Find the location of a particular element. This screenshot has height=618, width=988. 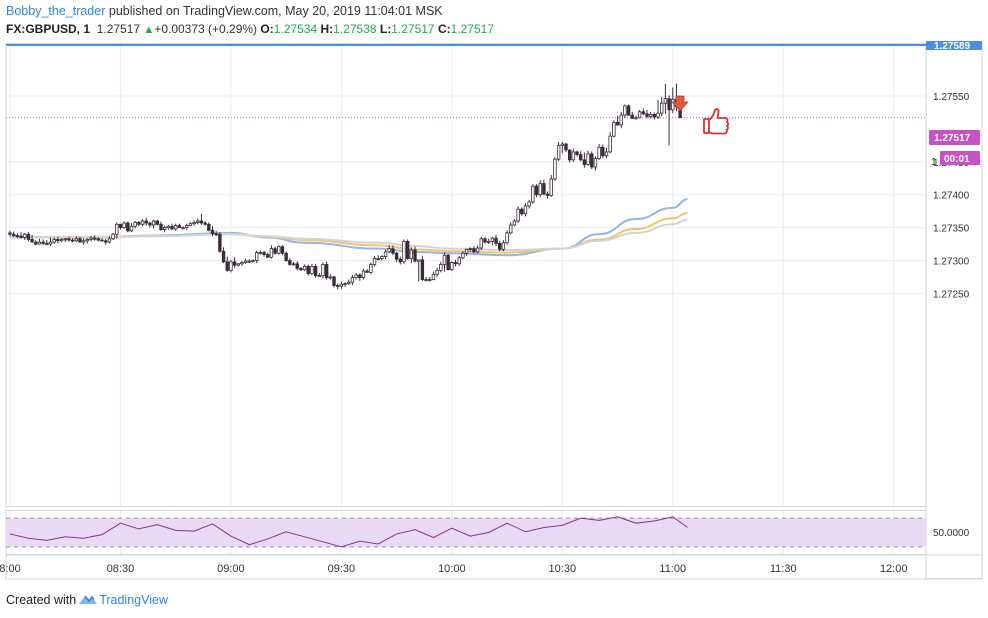

high-label: H: is located at coordinates (327, 29).